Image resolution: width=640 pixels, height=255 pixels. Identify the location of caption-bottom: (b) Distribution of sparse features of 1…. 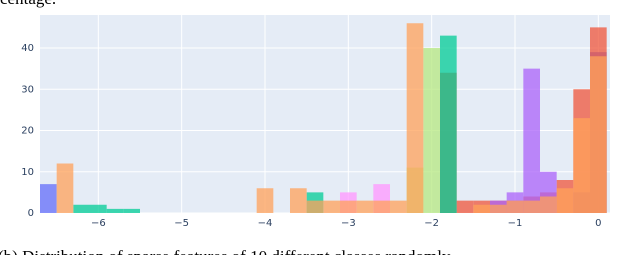
(225, 251).